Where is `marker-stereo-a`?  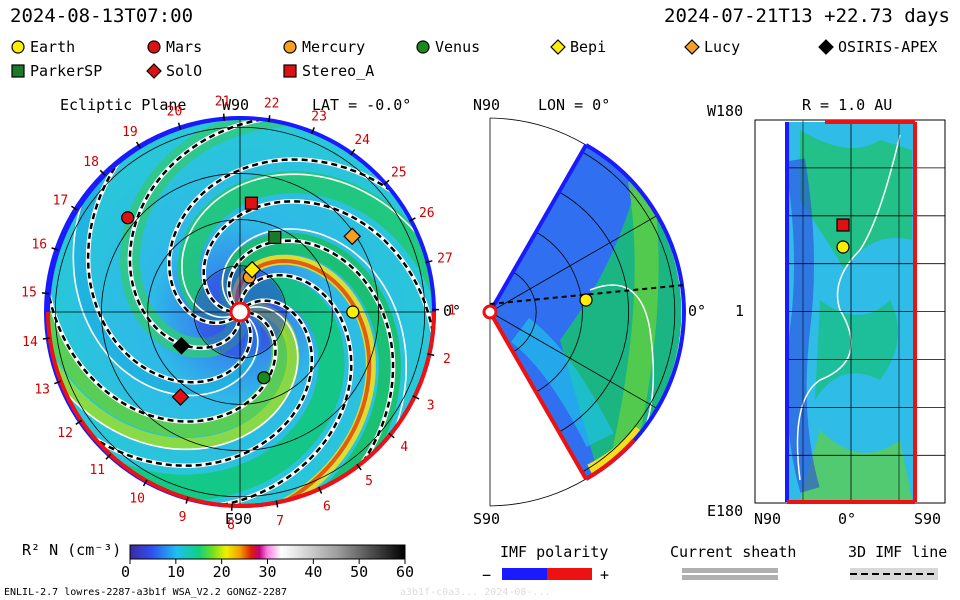 marker-stereo-a is located at coordinates (251, 203).